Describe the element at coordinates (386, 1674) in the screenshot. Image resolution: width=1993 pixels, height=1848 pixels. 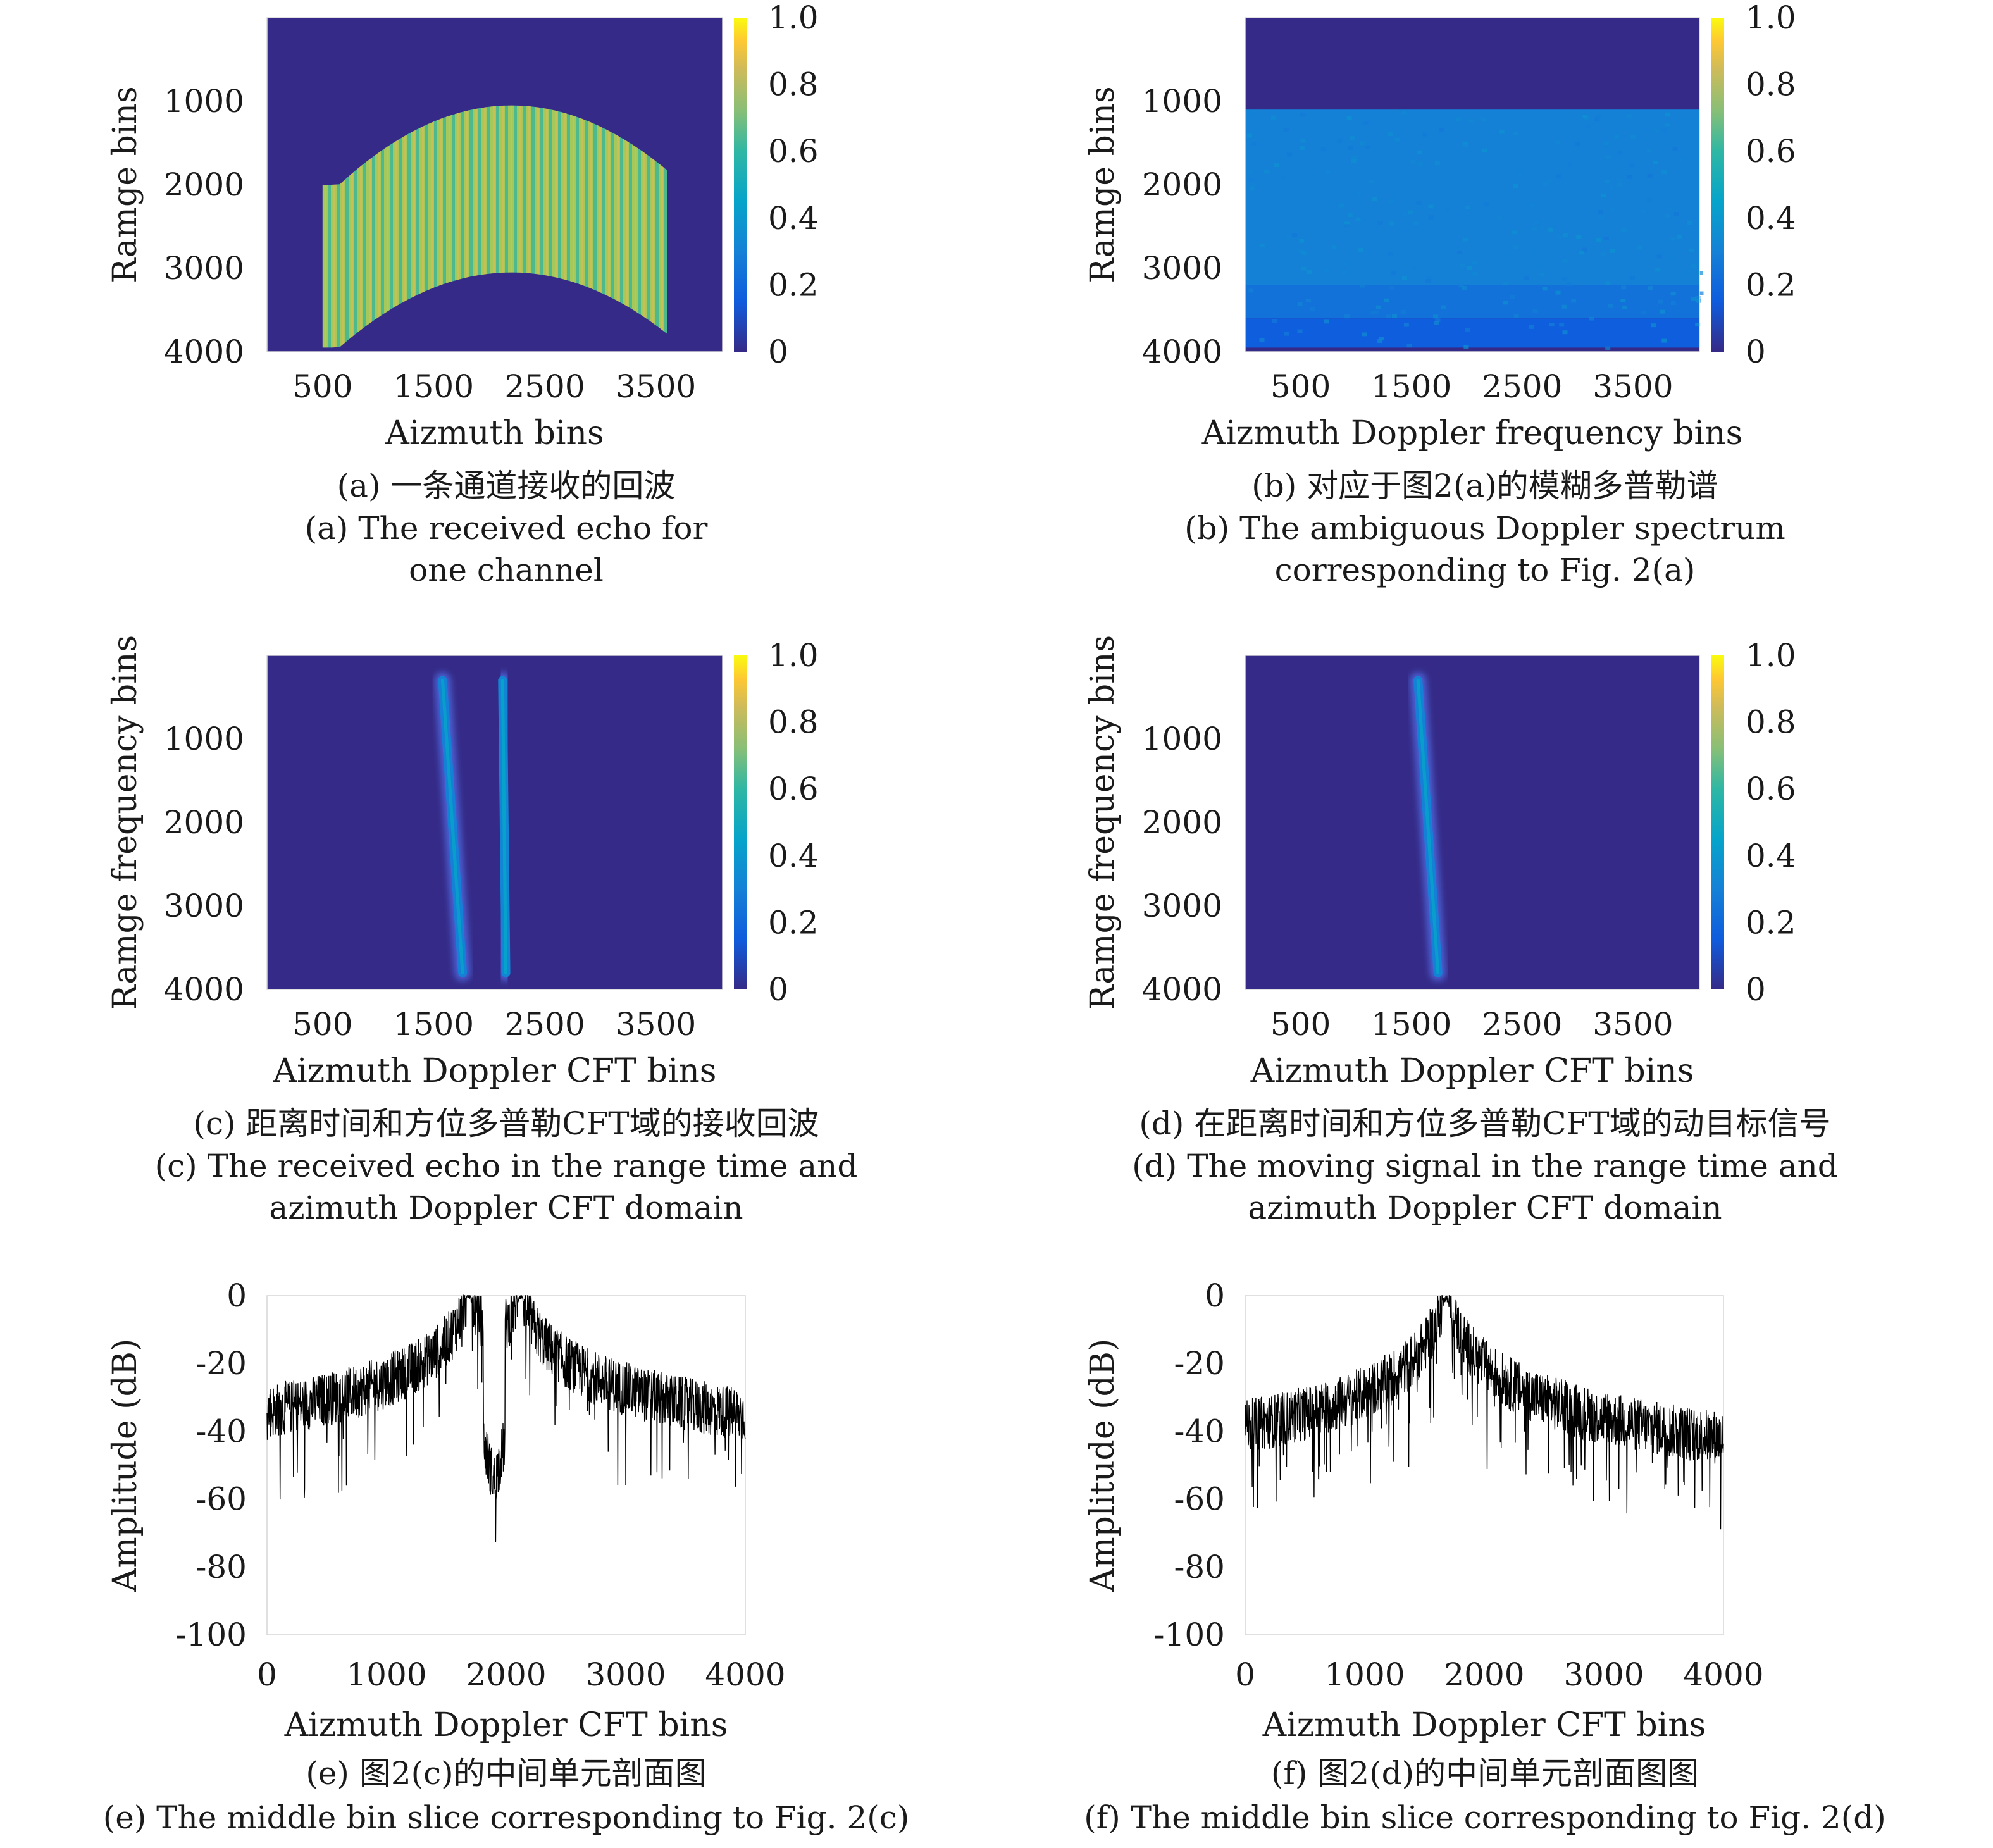
I see `x-tick-label: 1000` at that location.